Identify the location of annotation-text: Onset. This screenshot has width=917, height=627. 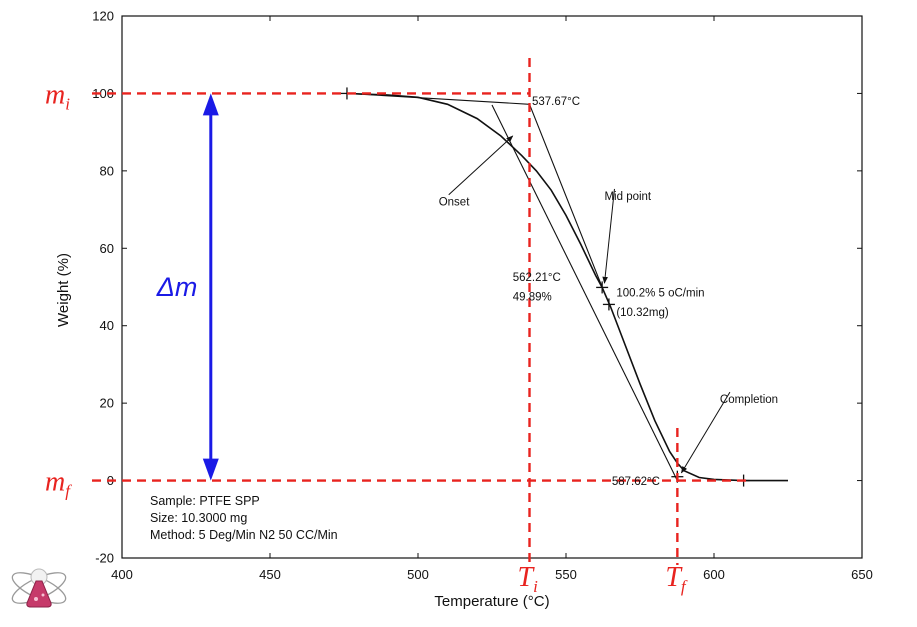
(454, 203).